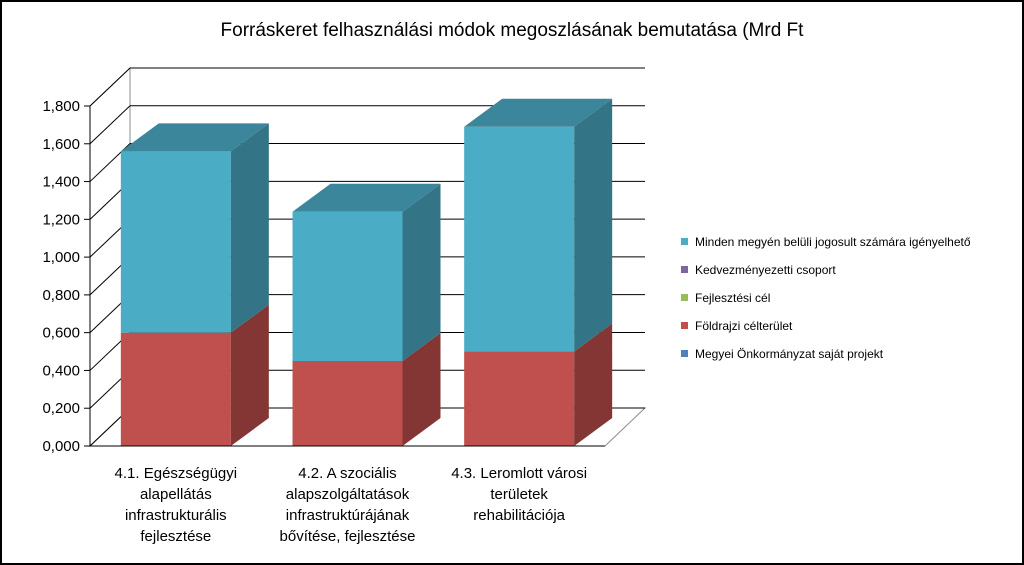 Image resolution: width=1024 pixels, height=565 pixels. What do you see at coordinates (176, 515) in the screenshot?
I see `x-tick-label: infrastrukturális` at bounding box center [176, 515].